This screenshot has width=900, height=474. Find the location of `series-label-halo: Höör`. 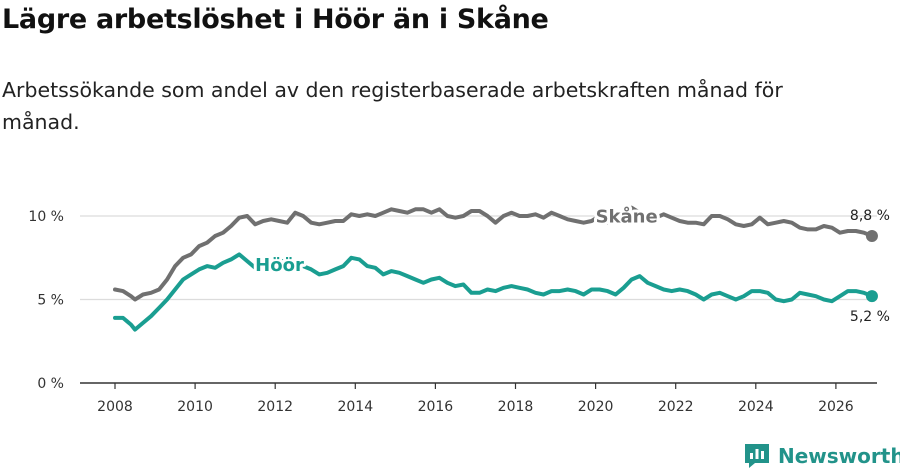

series-label-halo: Höör is located at coordinates (279, 265).